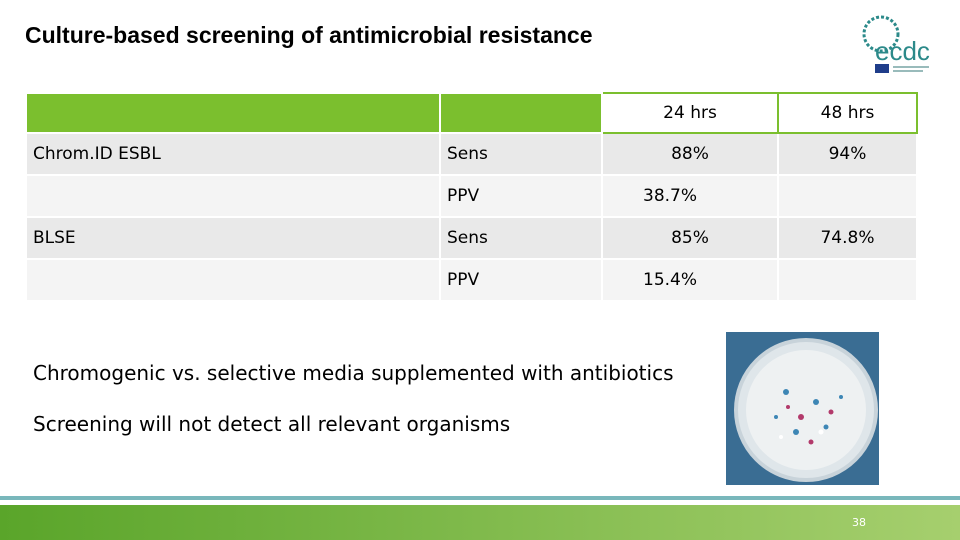 The image size is (960, 540). What do you see at coordinates (690, 154) in the screenshot?
I see `table-cell: 88%` at bounding box center [690, 154].